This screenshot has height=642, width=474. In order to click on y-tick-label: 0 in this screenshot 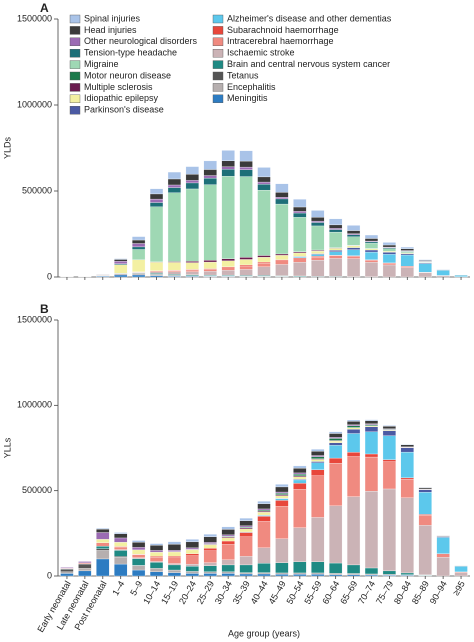, I will do `click(49, 575)`.